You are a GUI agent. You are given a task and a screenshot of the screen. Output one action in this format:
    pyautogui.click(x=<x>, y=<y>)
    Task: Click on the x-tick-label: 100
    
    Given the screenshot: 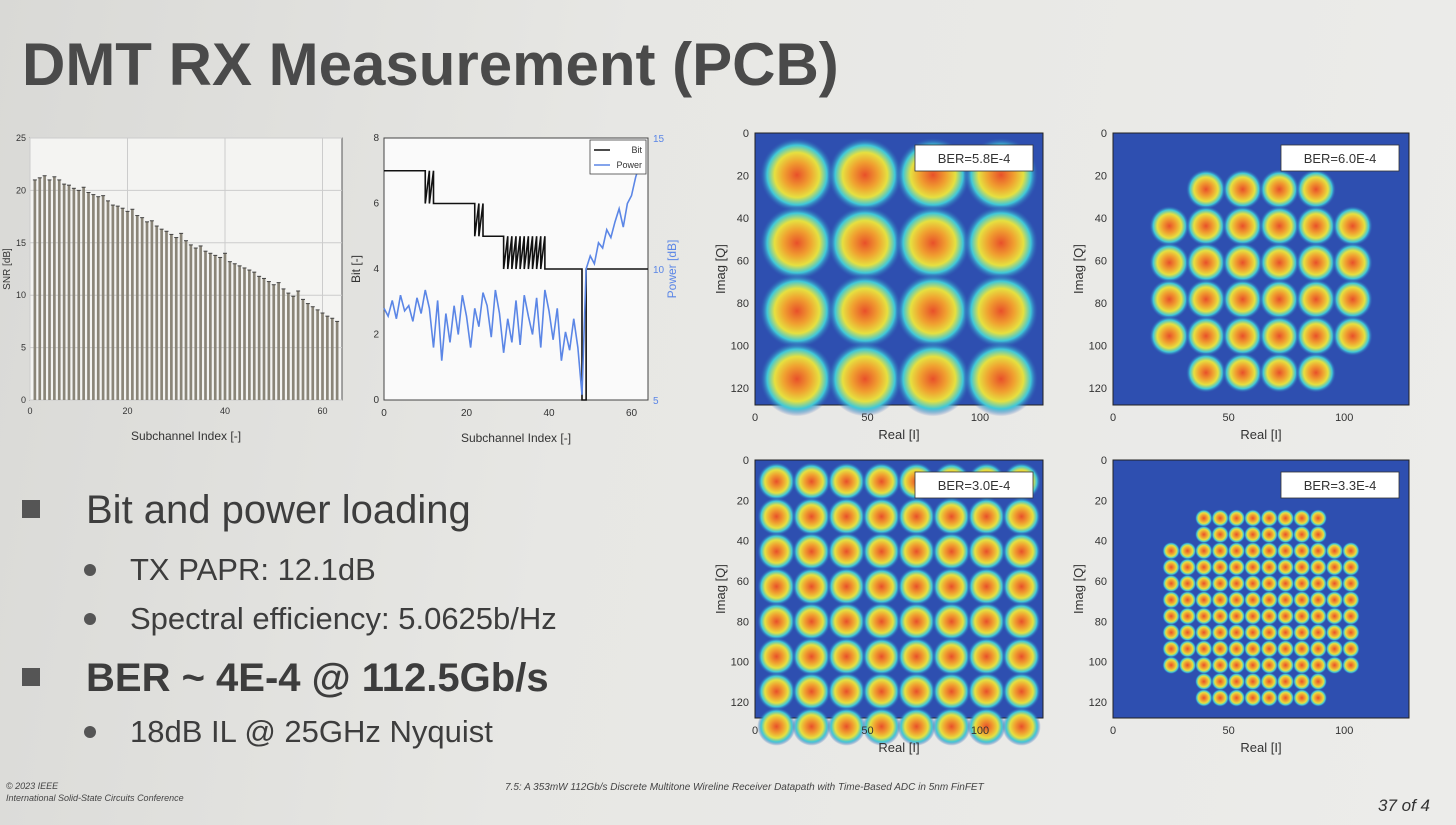 What is the action you would take?
    pyautogui.click(x=1344, y=418)
    